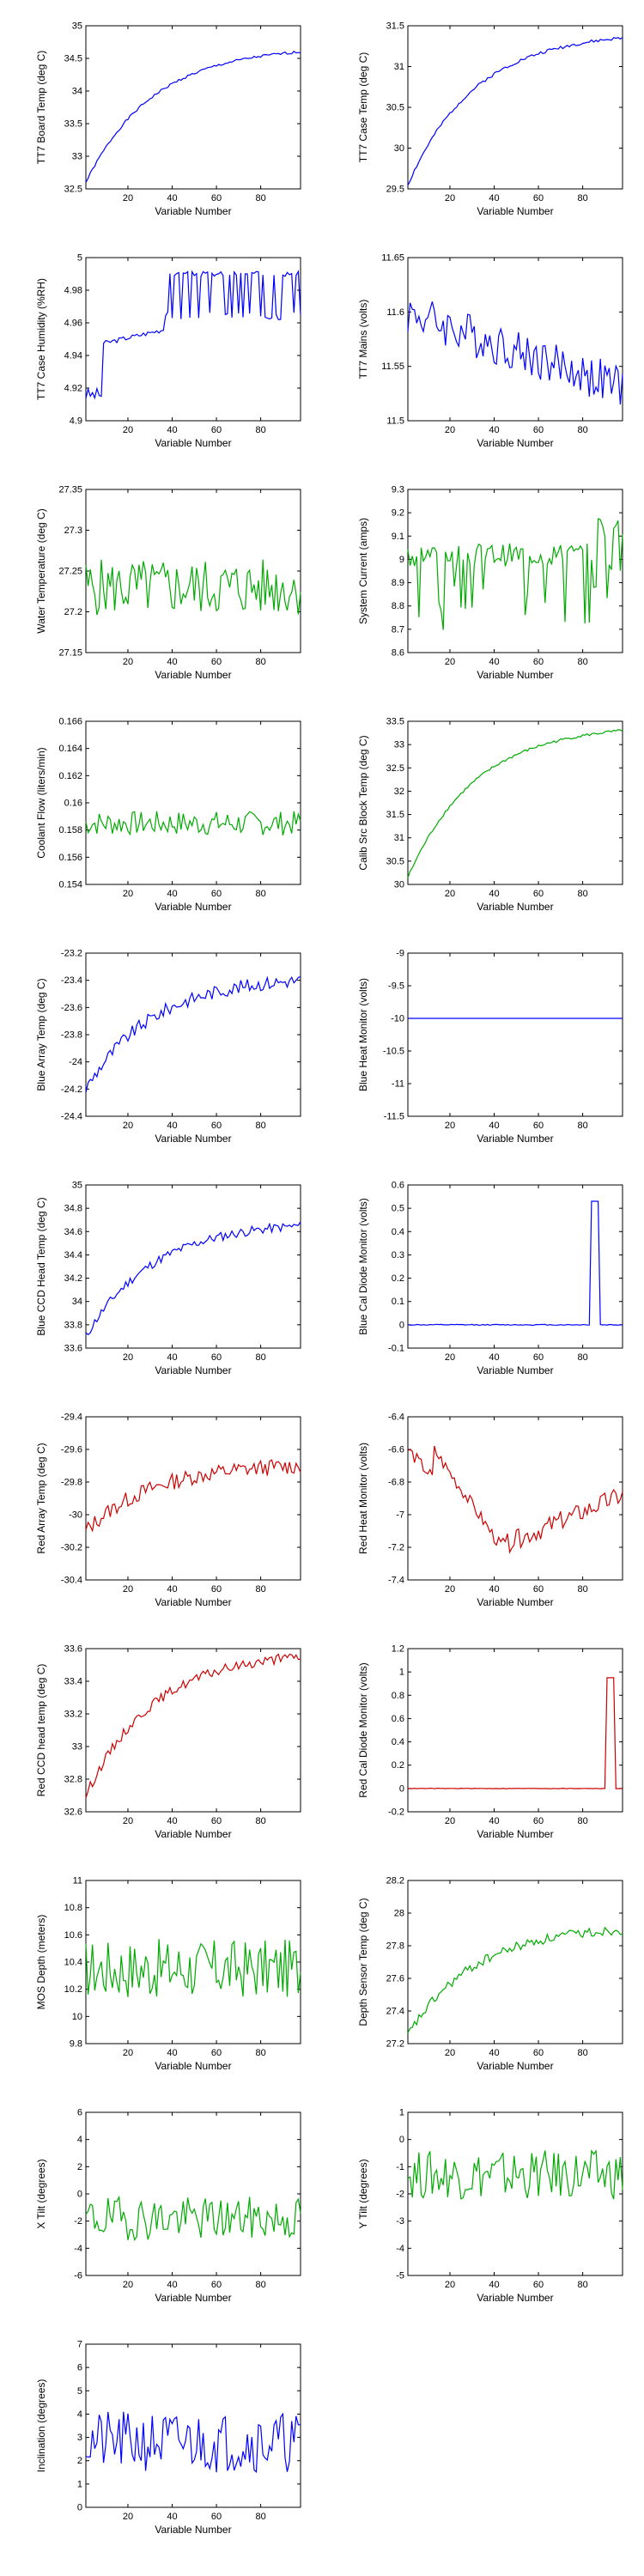  What do you see at coordinates (71, 1548) in the screenshot?
I see `y-tick-label: -30.2` at bounding box center [71, 1548].